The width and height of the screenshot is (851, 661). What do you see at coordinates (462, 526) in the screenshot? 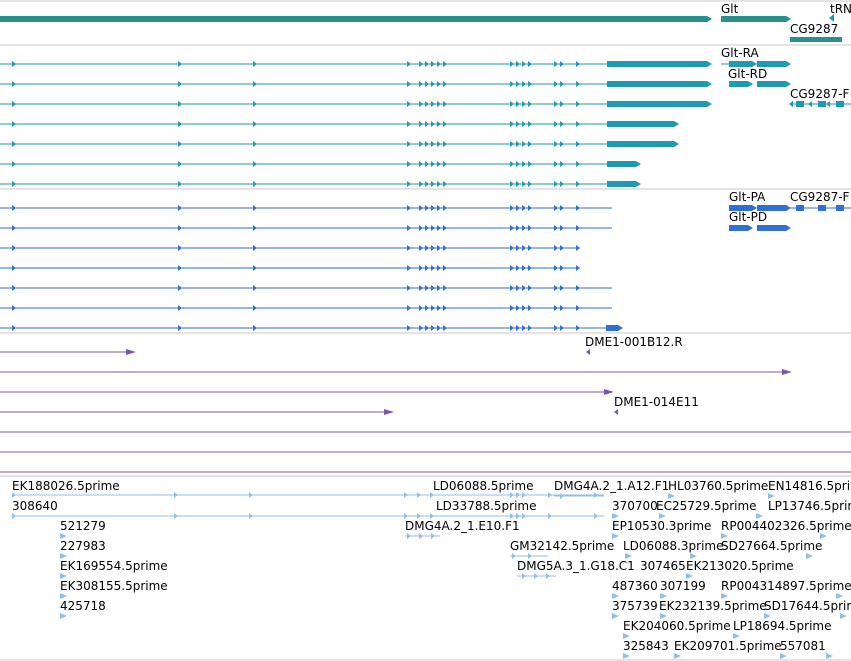
I see `est-label: DMG4A.2_1.E10.F1` at bounding box center [462, 526].